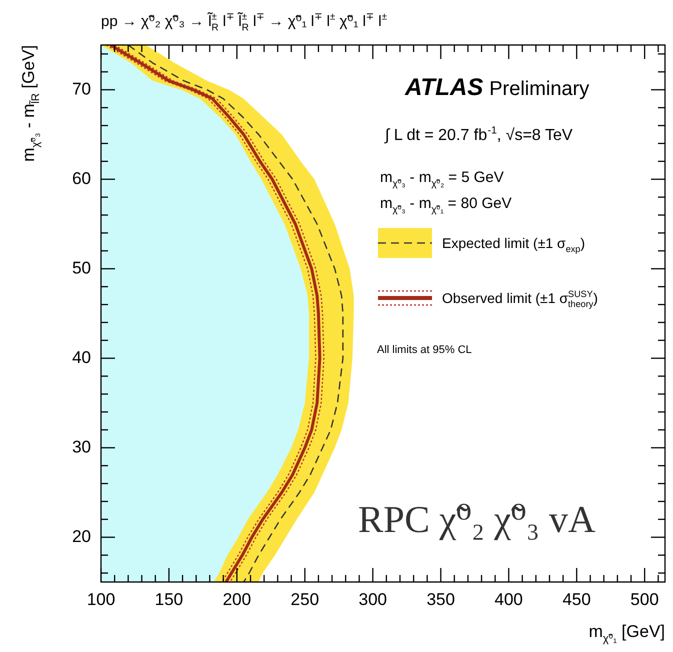  What do you see at coordinates (169, 599) in the screenshot?
I see `x-tick-label: 150` at bounding box center [169, 599].